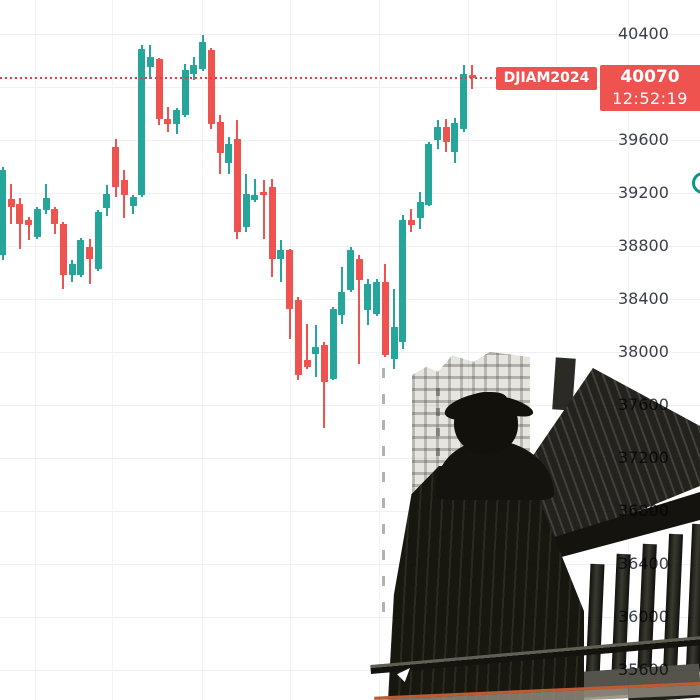 The height and width of the screenshot is (700, 700). What do you see at coordinates (643, 140) in the screenshot?
I see `price-axis-label: 39600` at bounding box center [643, 140].